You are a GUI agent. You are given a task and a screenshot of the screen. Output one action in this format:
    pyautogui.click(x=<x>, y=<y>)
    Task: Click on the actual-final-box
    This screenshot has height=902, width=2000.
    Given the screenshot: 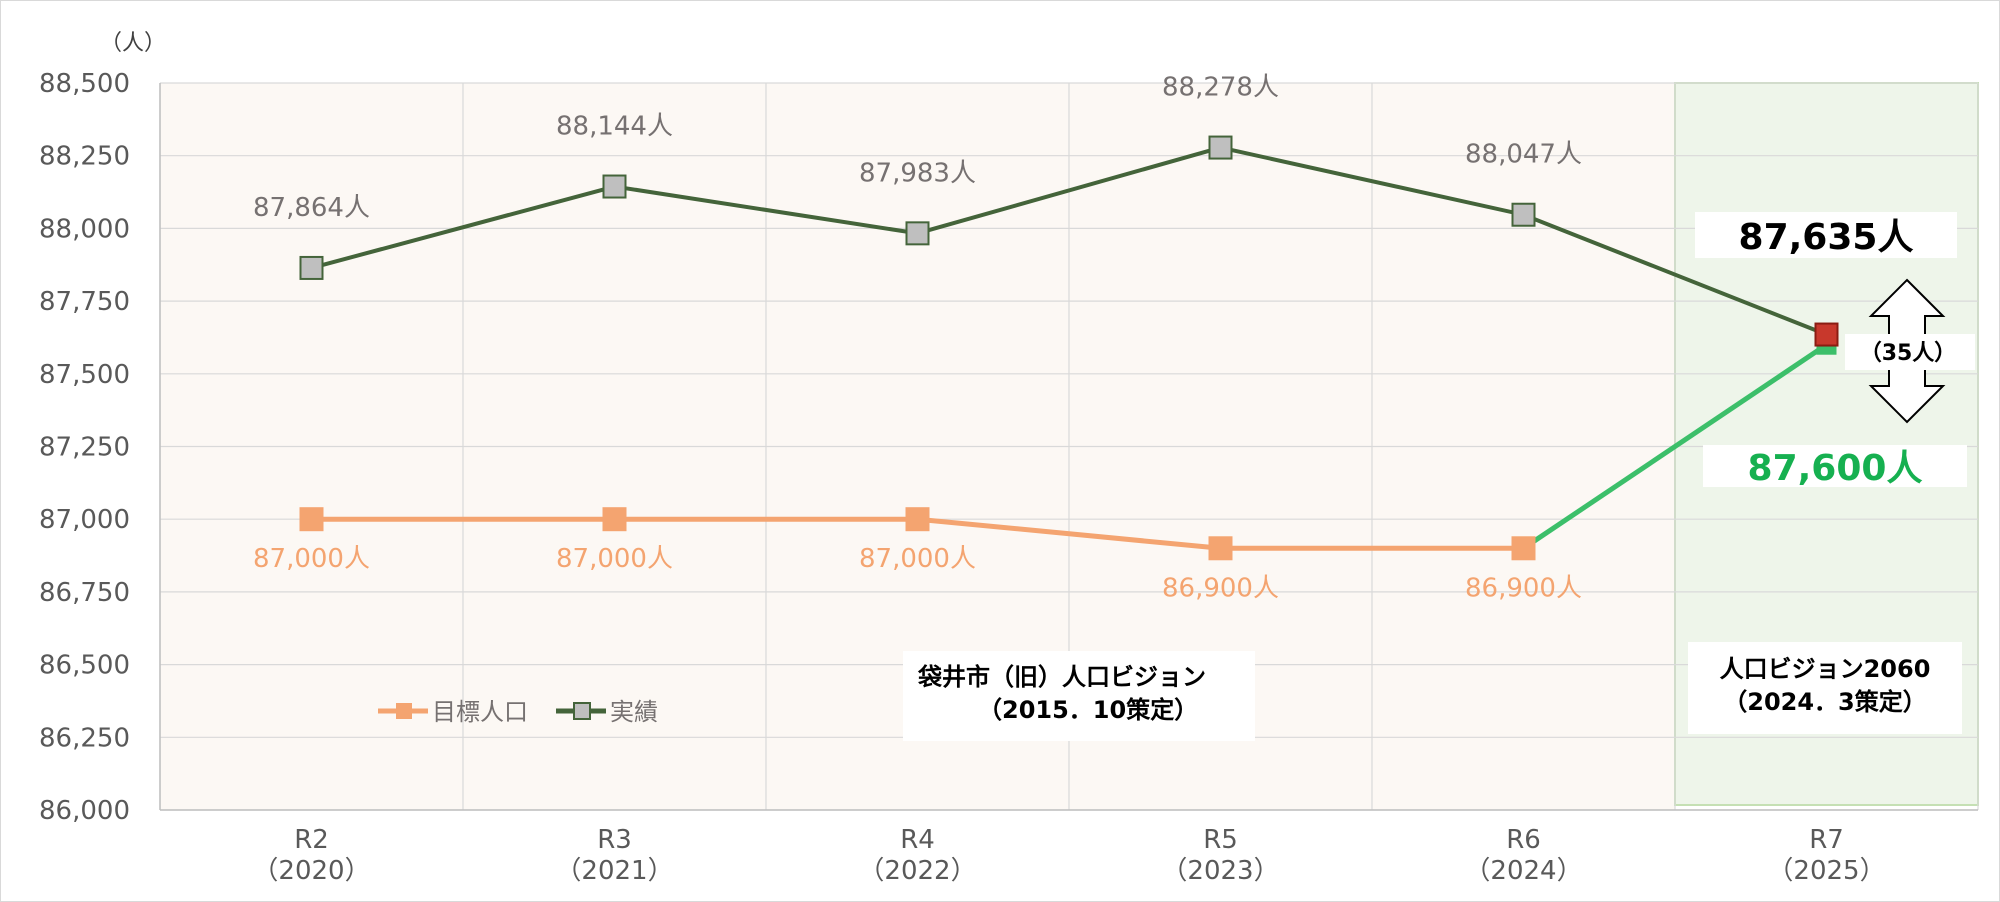 What is the action you would take?
    pyautogui.click(x=1826, y=235)
    